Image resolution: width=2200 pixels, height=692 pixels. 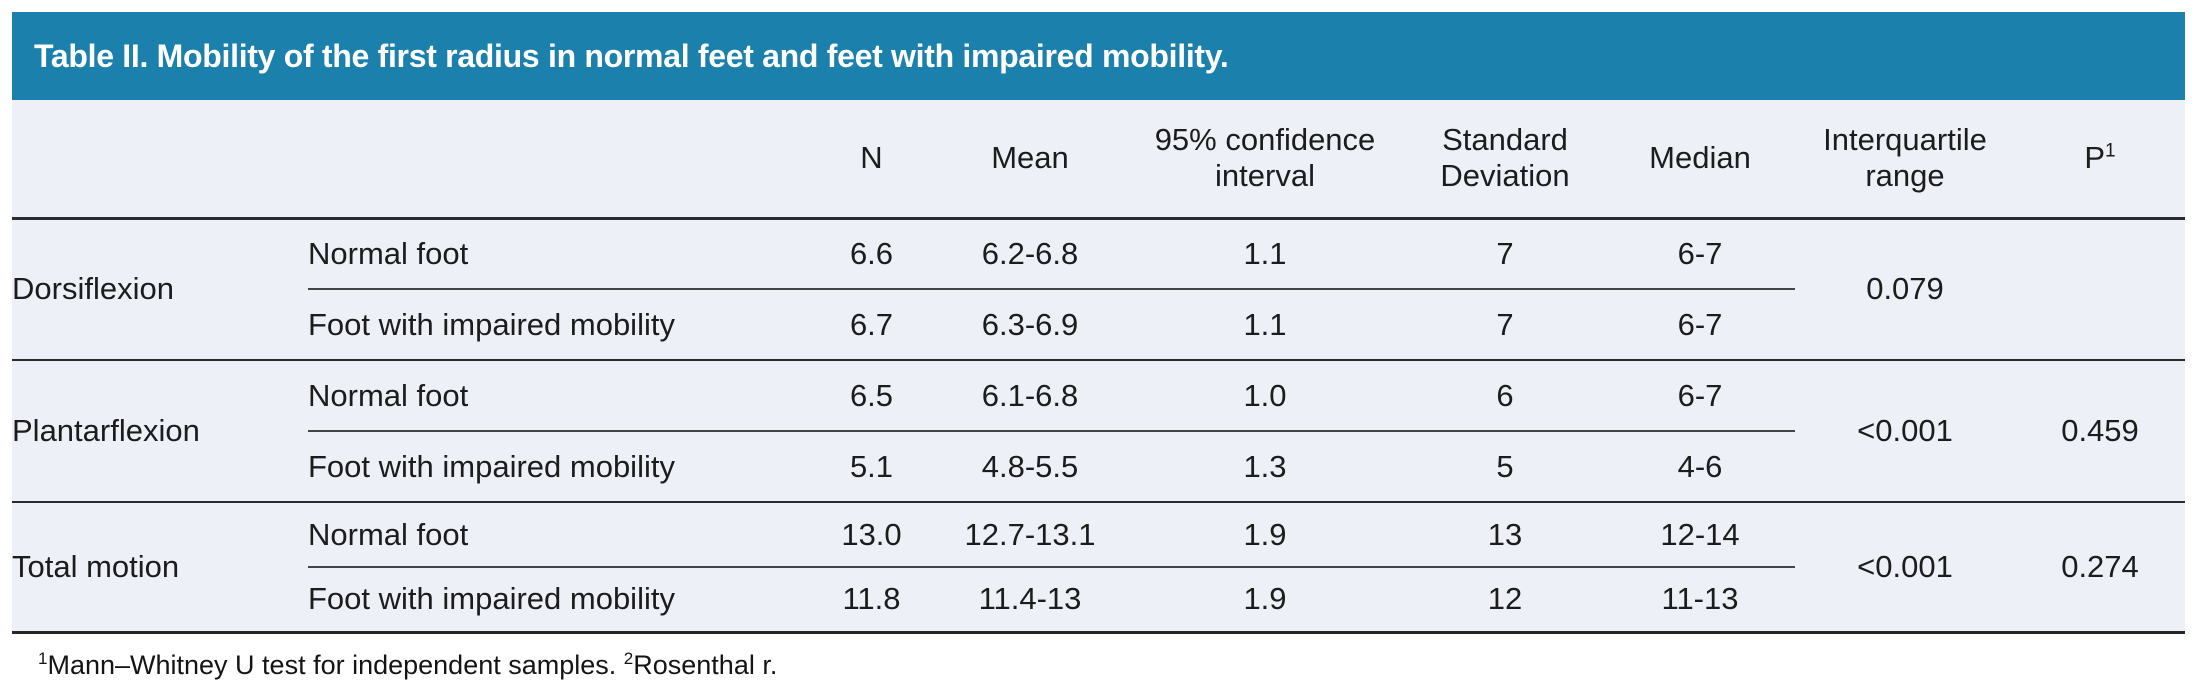 I want to click on cell-n: 6.6, so click(x=871, y=254).